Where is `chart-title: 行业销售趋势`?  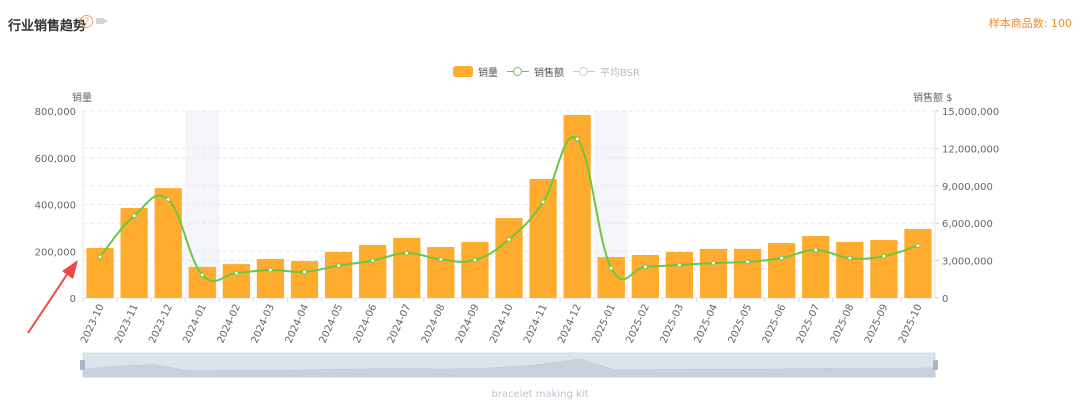
chart-title: 行业销售趋势 is located at coordinates (47, 26).